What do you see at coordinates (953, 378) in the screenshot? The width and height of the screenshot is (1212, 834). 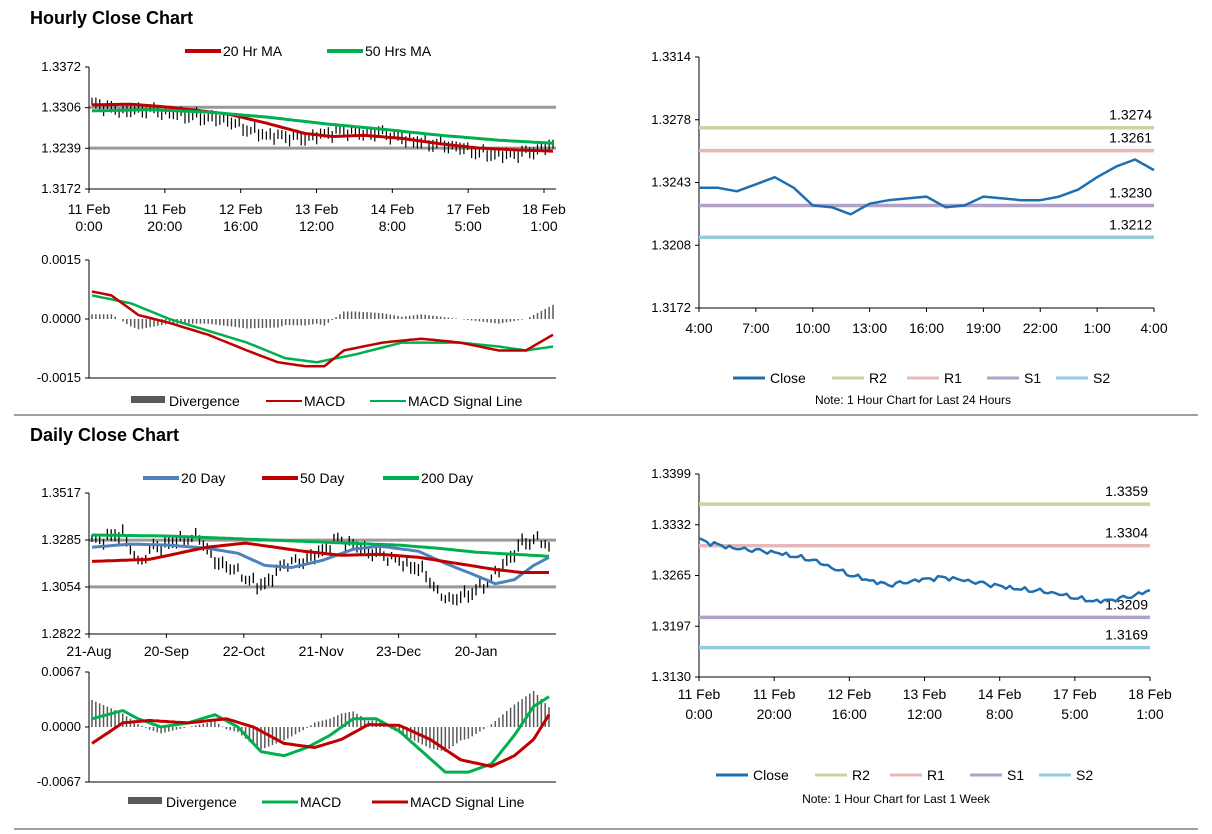 I see `hourly-pivot-legend-label-r1: R1` at bounding box center [953, 378].